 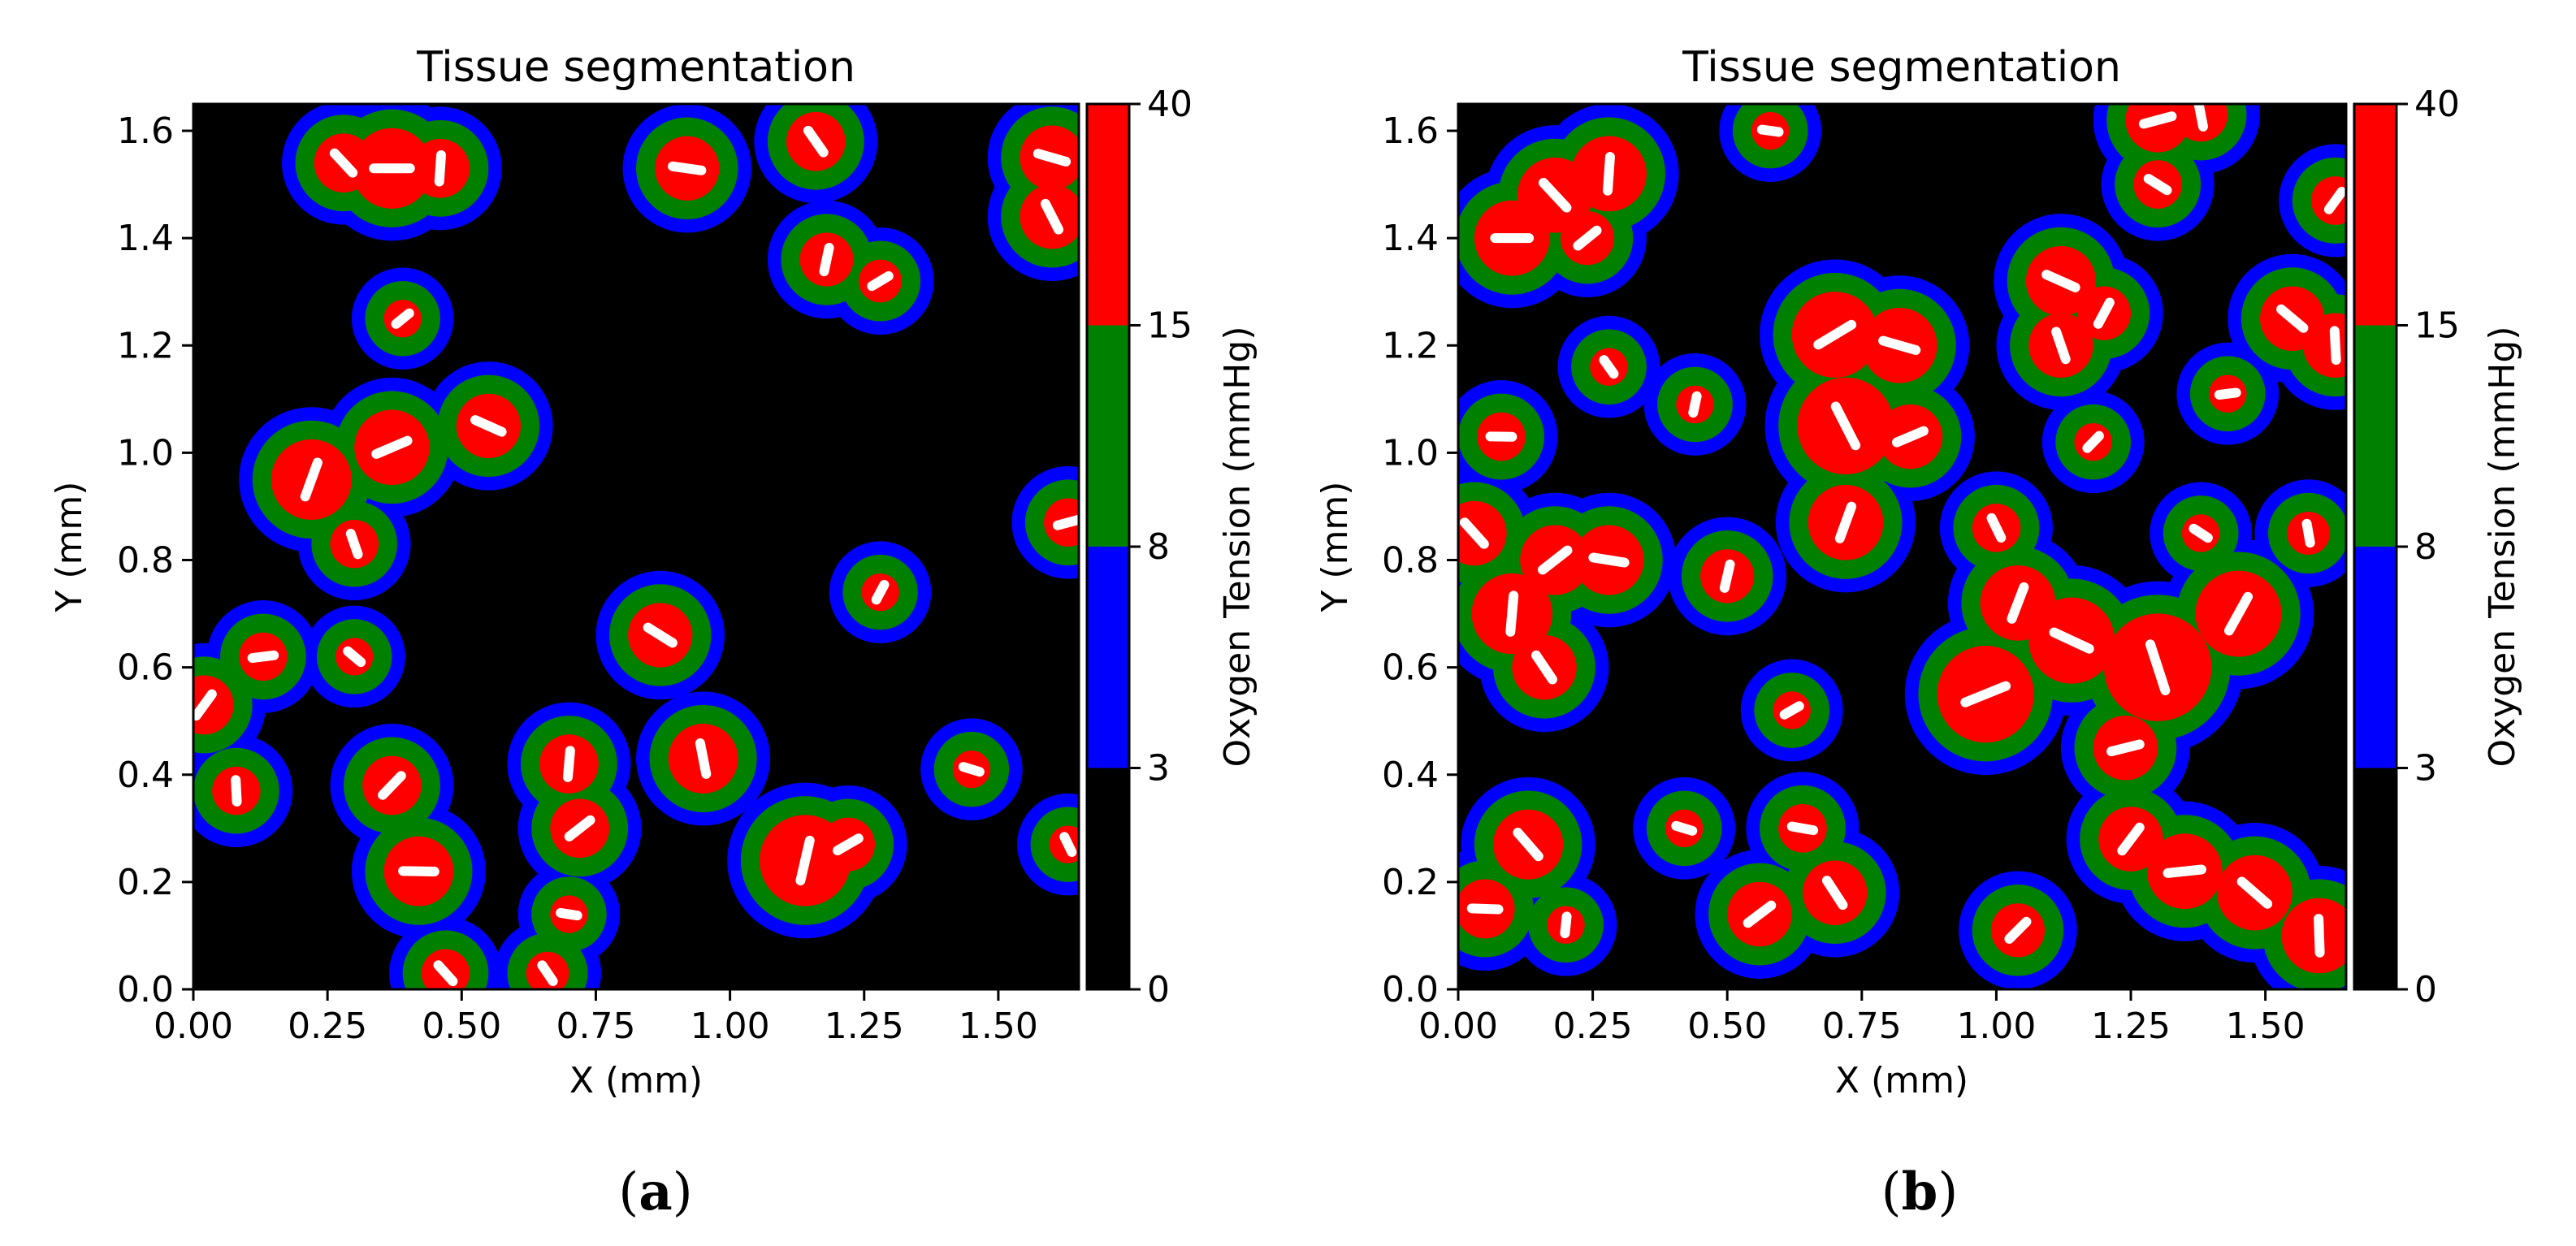 I want to click on panel-caption-b: (b), so click(x=1920, y=1192).